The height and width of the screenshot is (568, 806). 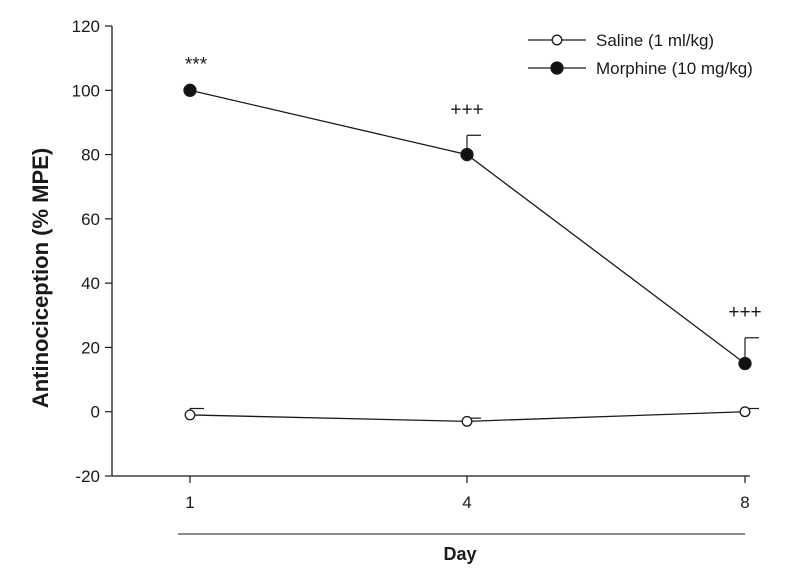 I want to click on legend-item-0: Saline (1 ml/kg), so click(x=621, y=40).